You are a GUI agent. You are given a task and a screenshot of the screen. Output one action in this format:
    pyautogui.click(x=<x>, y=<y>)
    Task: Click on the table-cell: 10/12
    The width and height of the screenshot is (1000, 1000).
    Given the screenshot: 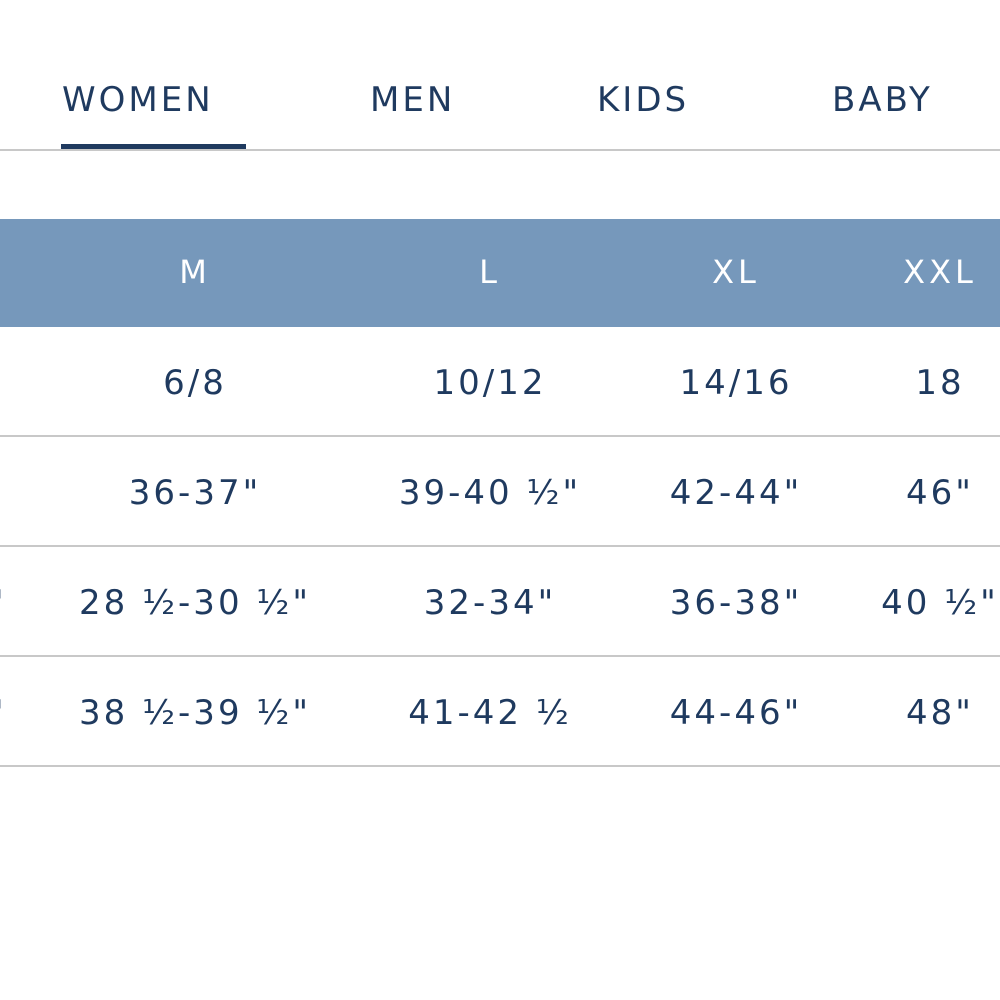 What is the action you would take?
    pyautogui.click(x=490, y=383)
    